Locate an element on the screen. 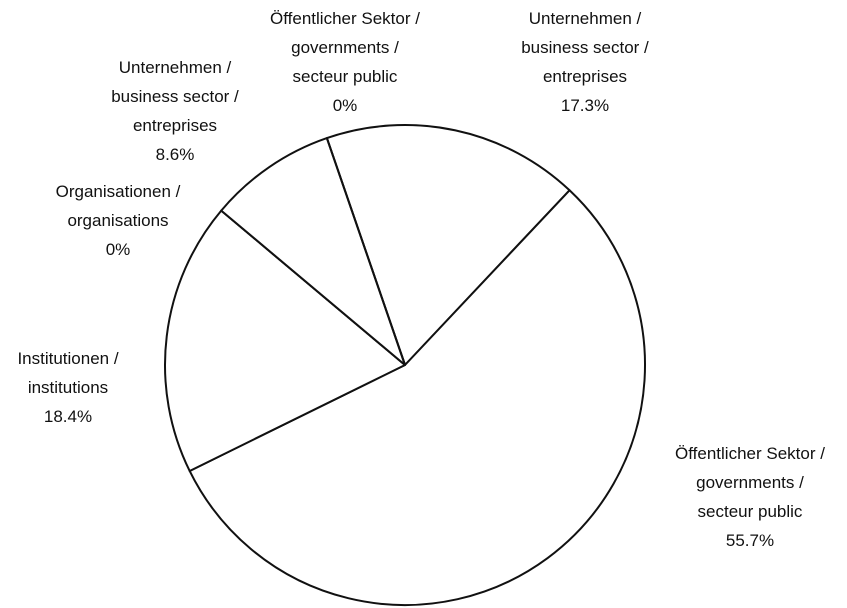 The width and height of the screenshot is (847, 608). slice-value-label: 8.6% is located at coordinates (175, 154).